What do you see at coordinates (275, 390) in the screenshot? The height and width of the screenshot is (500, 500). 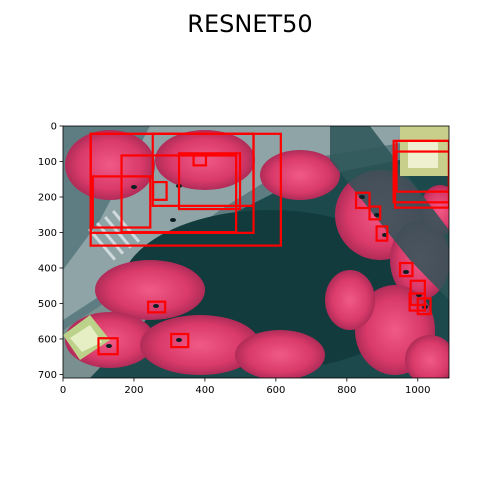 I see `x-tick-label: 600` at bounding box center [275, 390].